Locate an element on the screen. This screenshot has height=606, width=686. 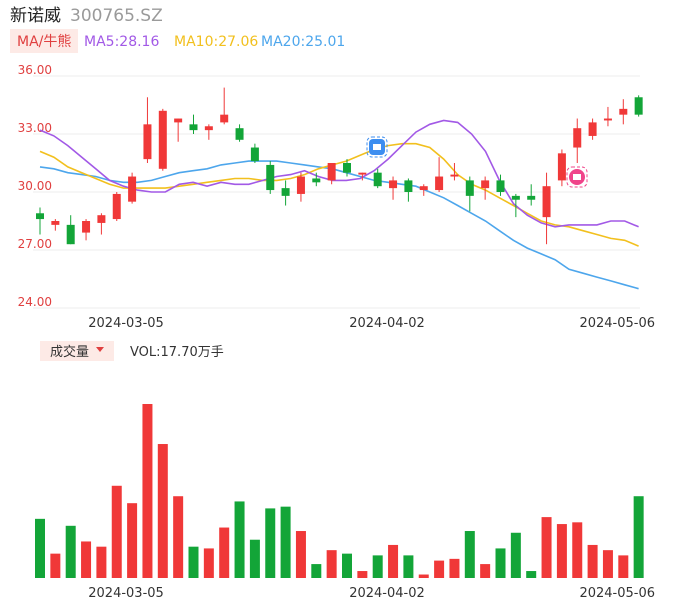
x-tick-label: 2024-03-05 is located at coordinates (126, 323).